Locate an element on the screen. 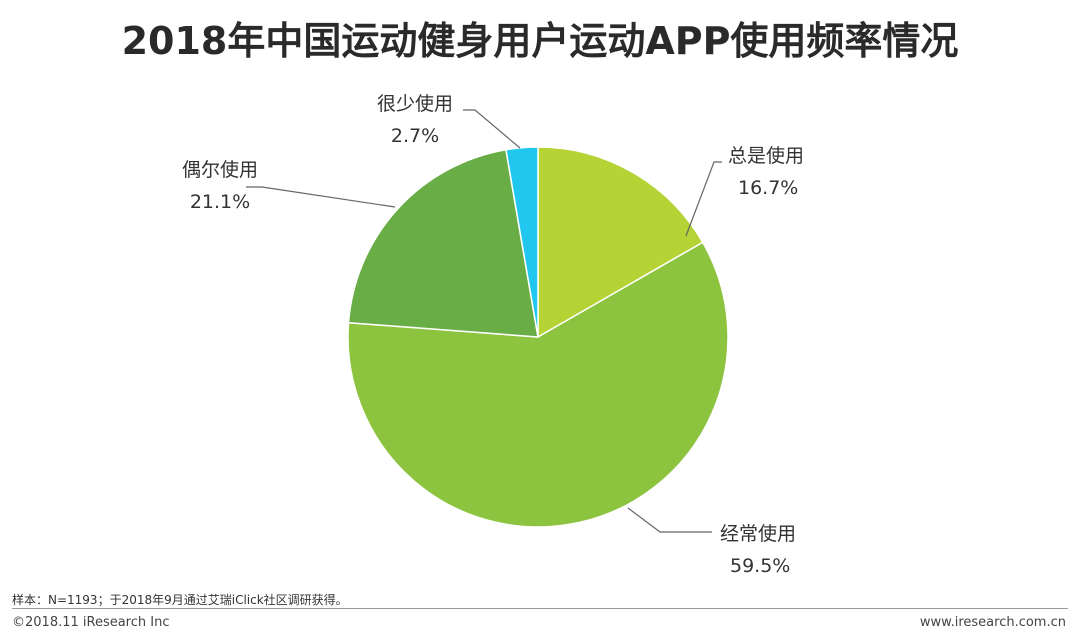 The image size is (1080, 640). slice-label-3: 偶尔使用 is located at coordinates (220, 170).